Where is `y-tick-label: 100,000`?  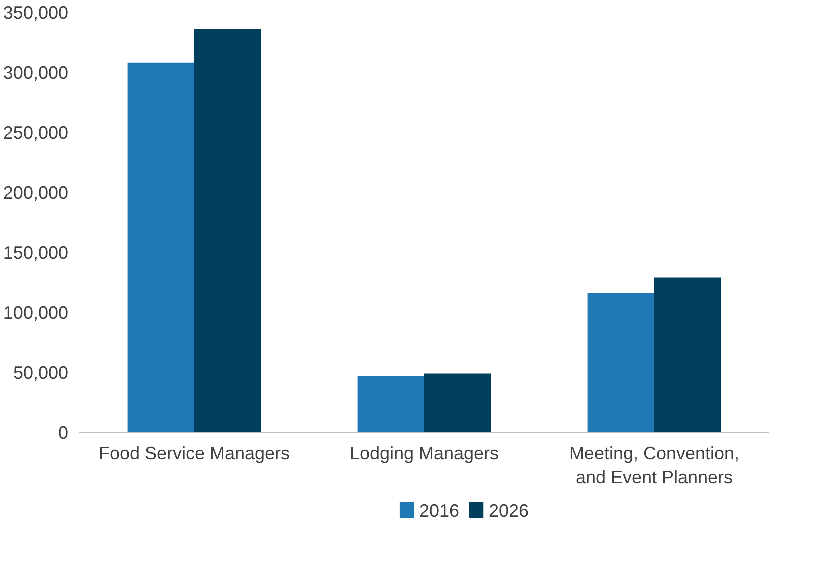
y-tick-label: 100,000 is located at coordinates (36, 313).